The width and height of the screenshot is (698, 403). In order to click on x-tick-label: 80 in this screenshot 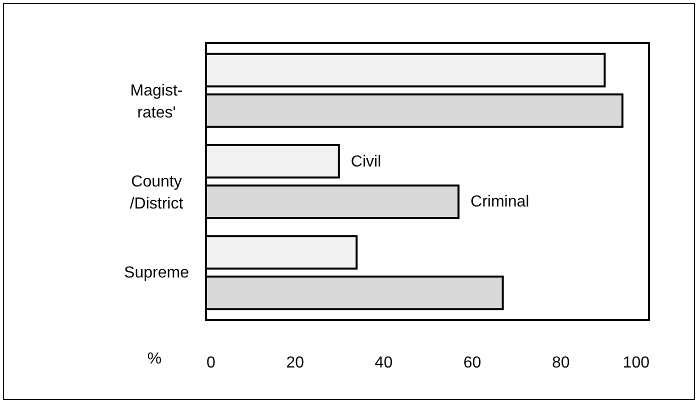, I will do `click(561, 363)`.